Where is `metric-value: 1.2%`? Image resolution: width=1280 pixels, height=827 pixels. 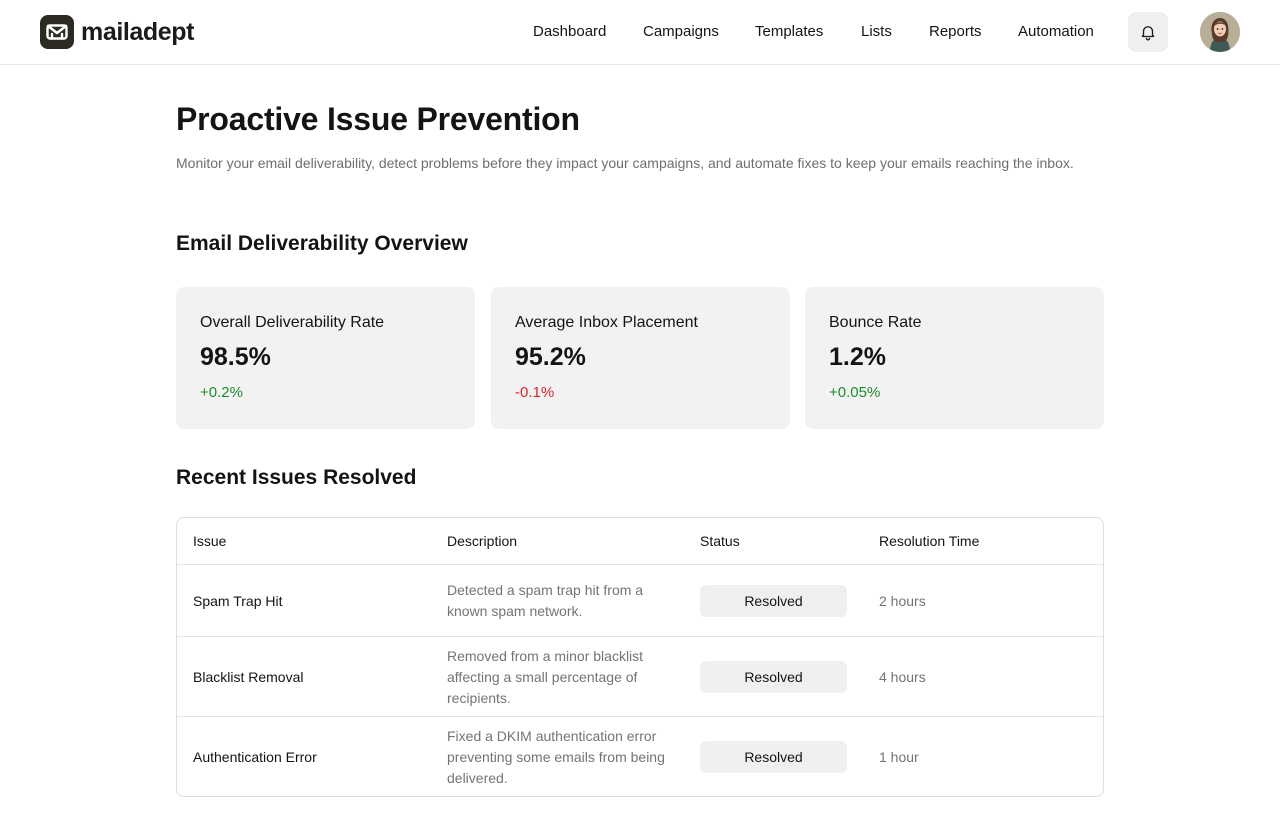 metric-value: 1.2% is located at coordinates (857, 357).